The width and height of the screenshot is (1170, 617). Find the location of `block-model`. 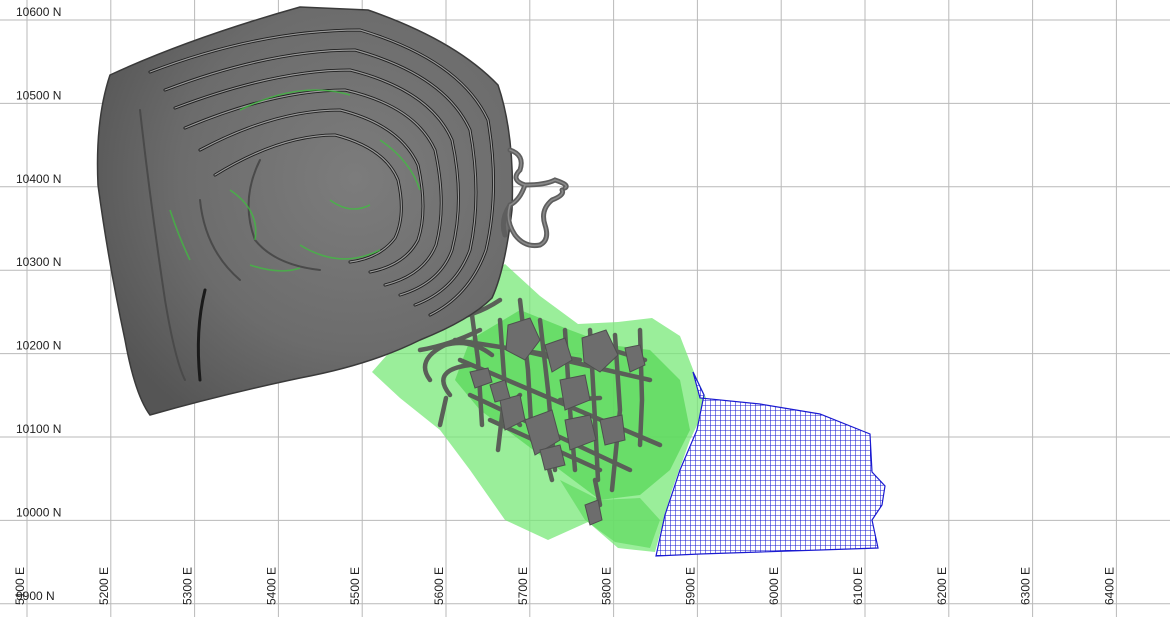

block-model is located at coordinates (770, 464).